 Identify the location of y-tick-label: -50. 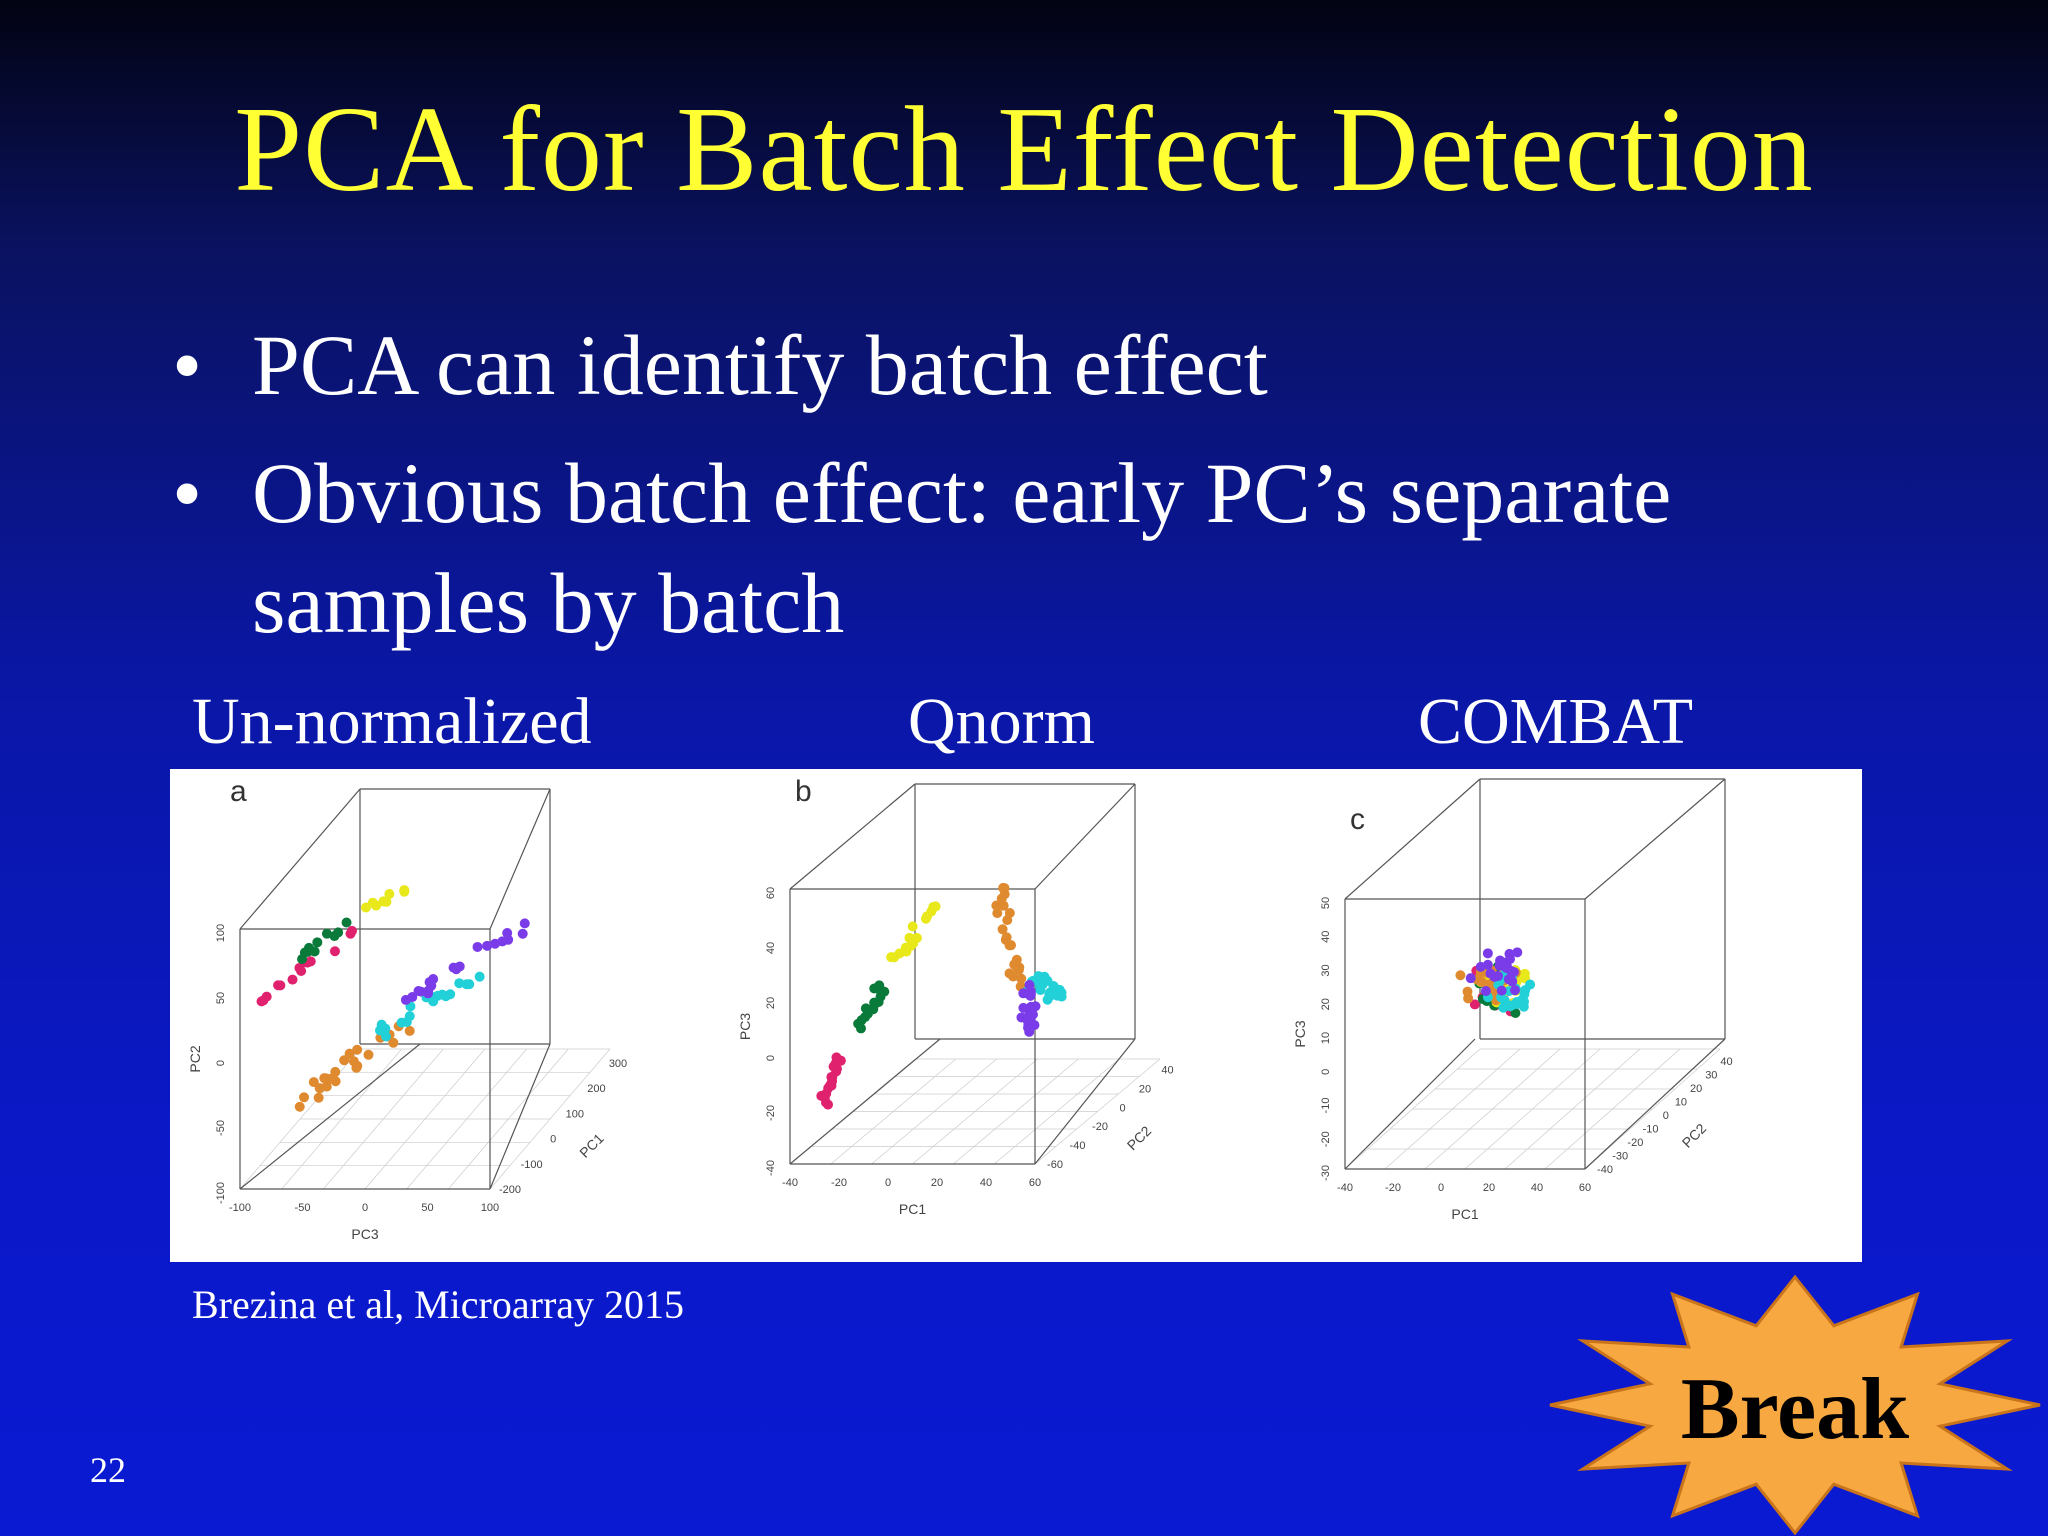
(221, 1128).